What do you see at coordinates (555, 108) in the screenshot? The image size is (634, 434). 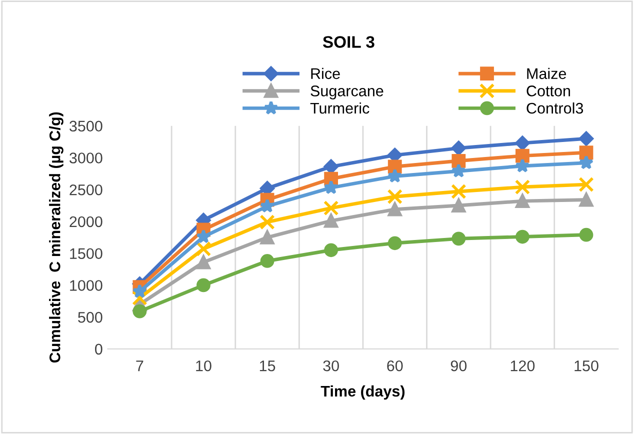 I see `legend-label: Control3` at bounding box center [555, 108].